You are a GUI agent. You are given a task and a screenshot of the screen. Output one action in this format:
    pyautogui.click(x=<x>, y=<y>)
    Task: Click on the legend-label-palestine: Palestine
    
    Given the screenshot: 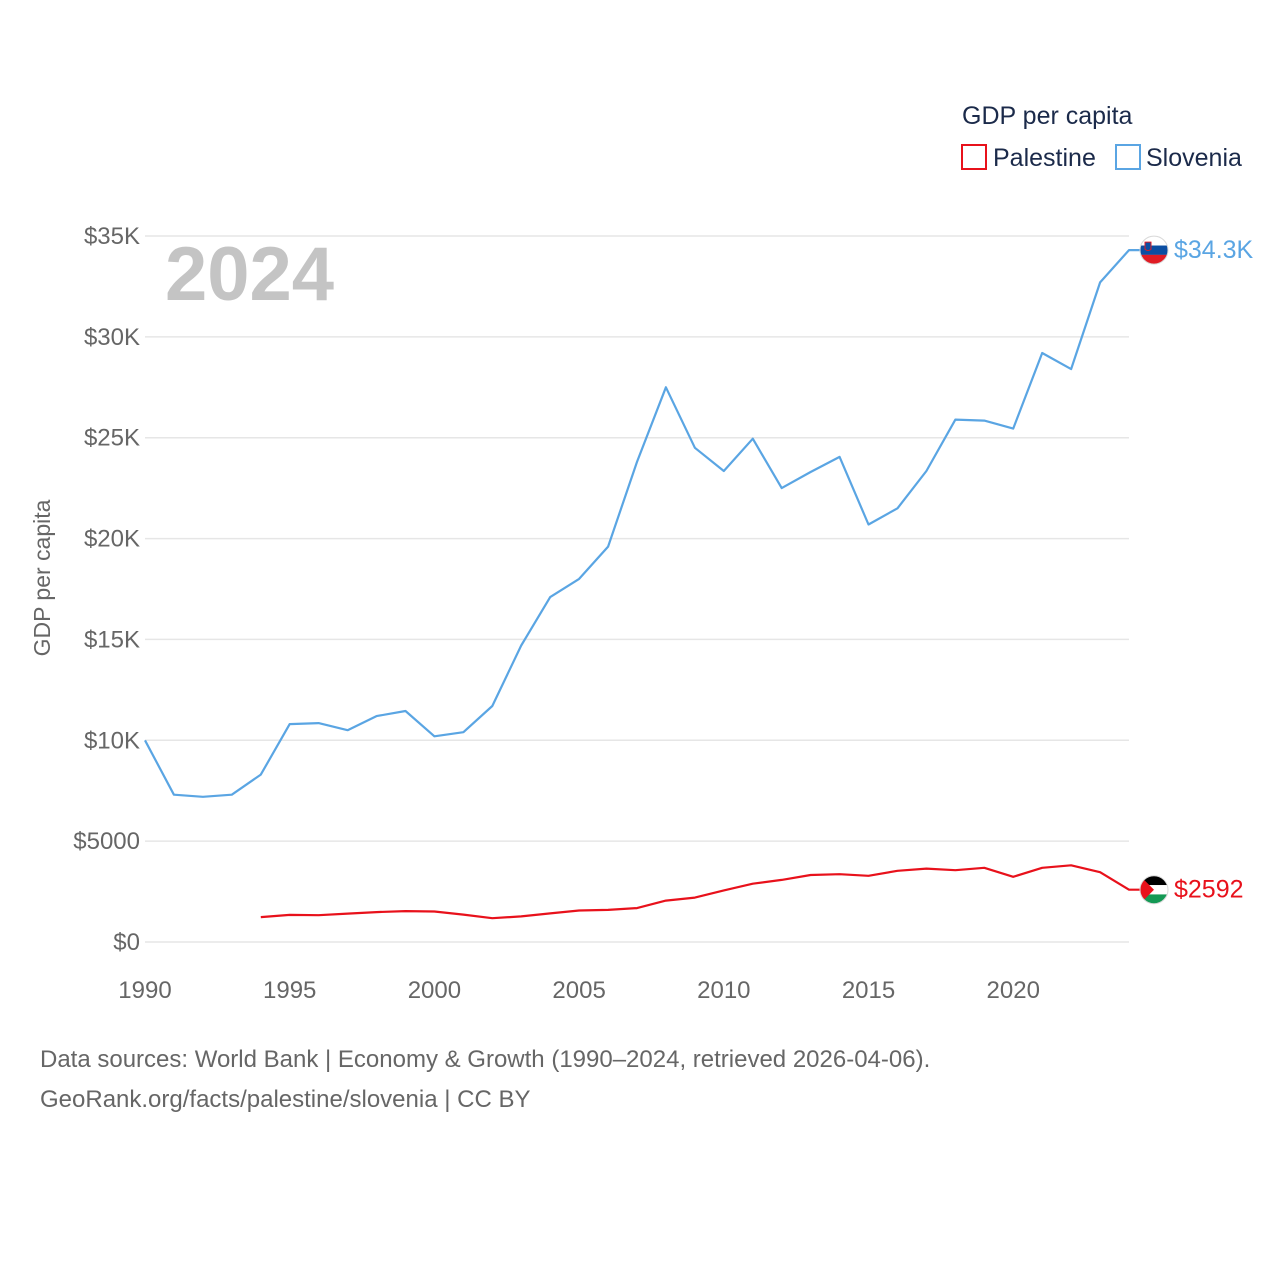 What is the action you would take?
    pyautogui.click(x=1044, y=158)
    